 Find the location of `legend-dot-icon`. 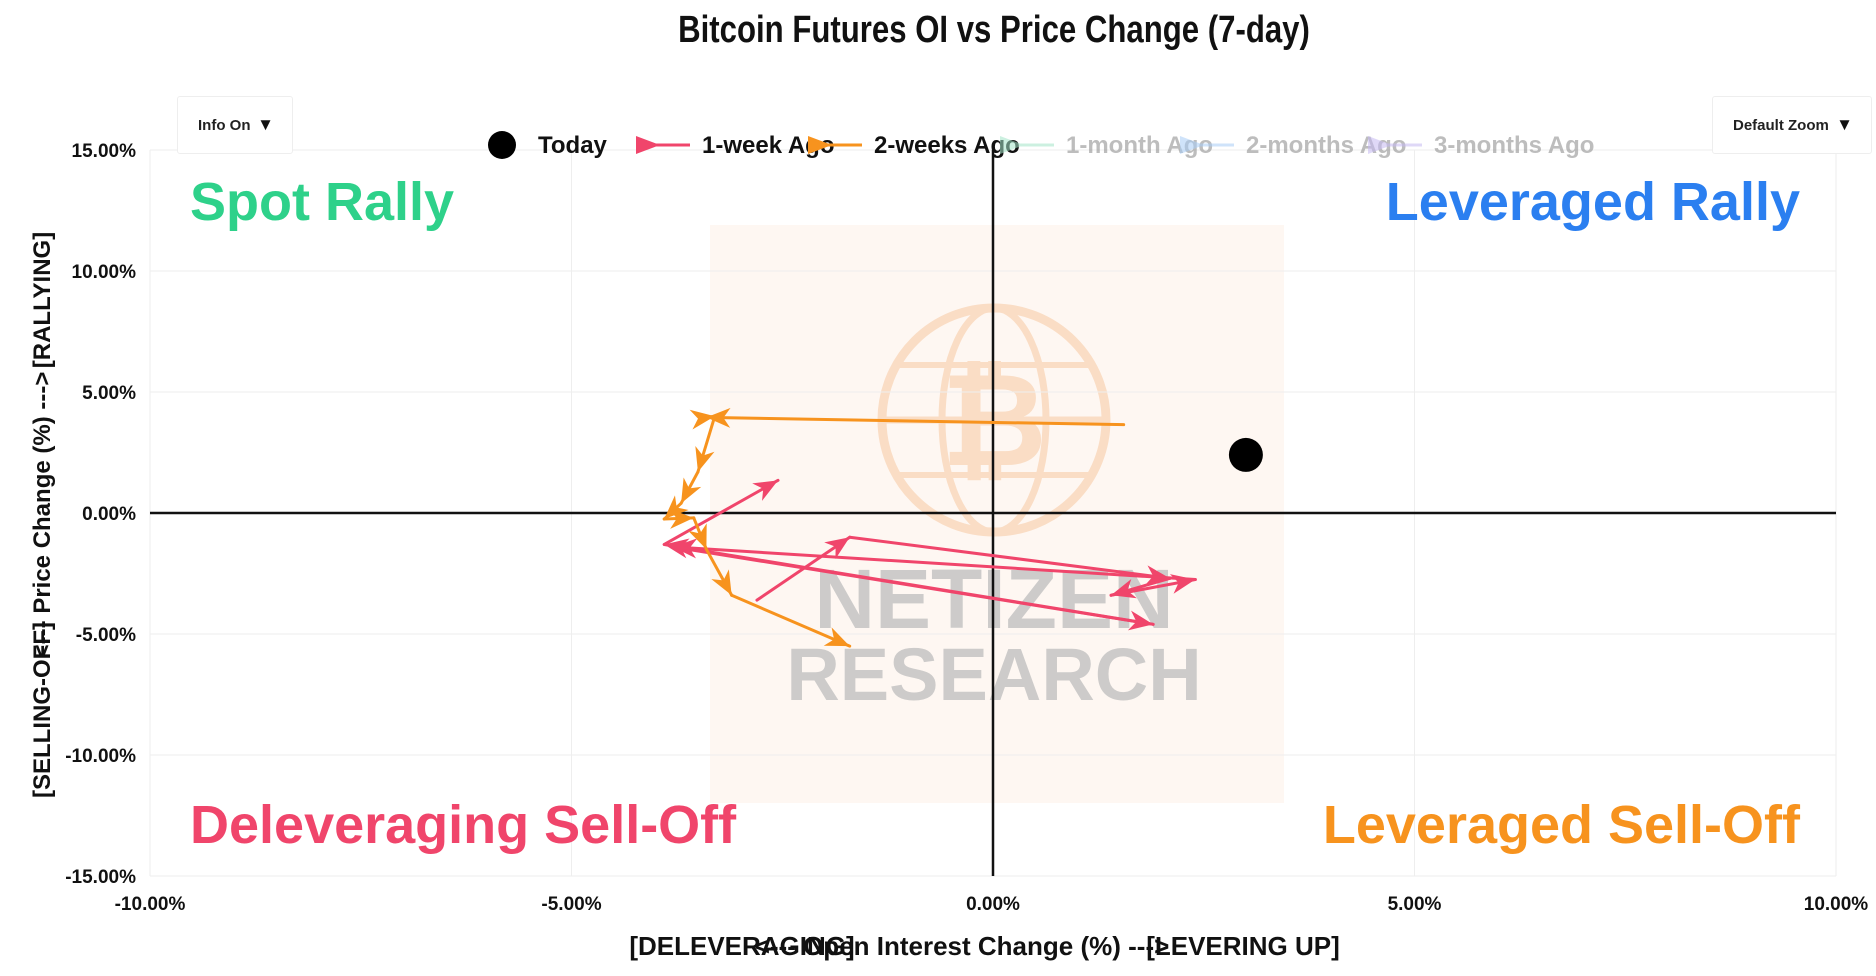

legend-dot-icon is located at coordinates (502, 145).